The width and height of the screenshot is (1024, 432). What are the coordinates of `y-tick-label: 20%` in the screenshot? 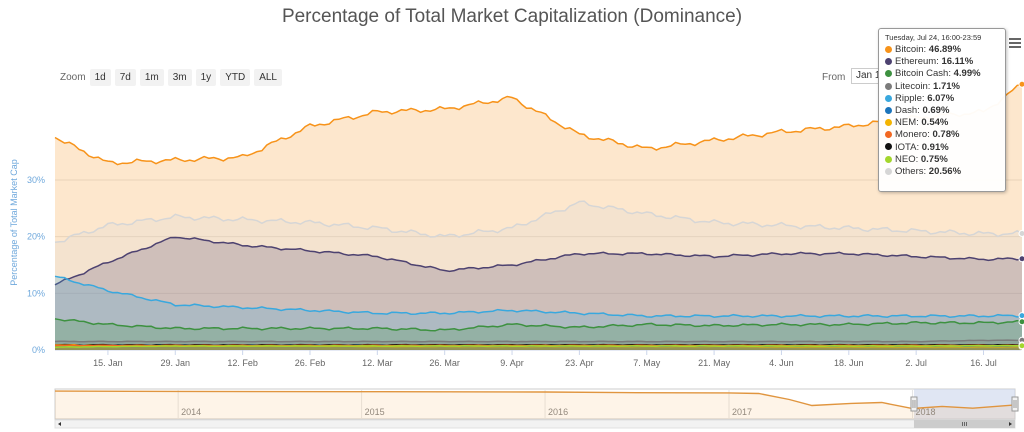 It's located at (36, 237).